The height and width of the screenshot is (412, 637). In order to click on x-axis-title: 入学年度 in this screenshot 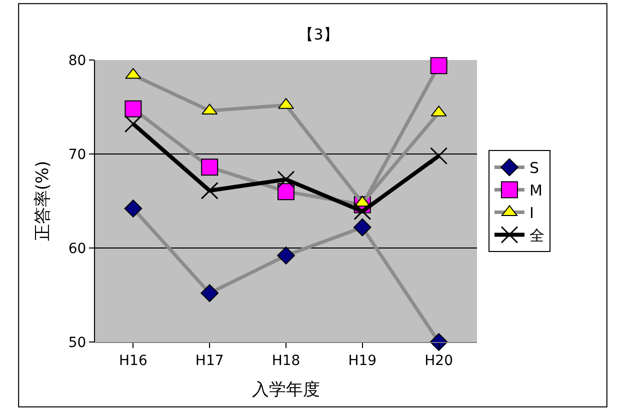, I will do `click(286, 390)`.